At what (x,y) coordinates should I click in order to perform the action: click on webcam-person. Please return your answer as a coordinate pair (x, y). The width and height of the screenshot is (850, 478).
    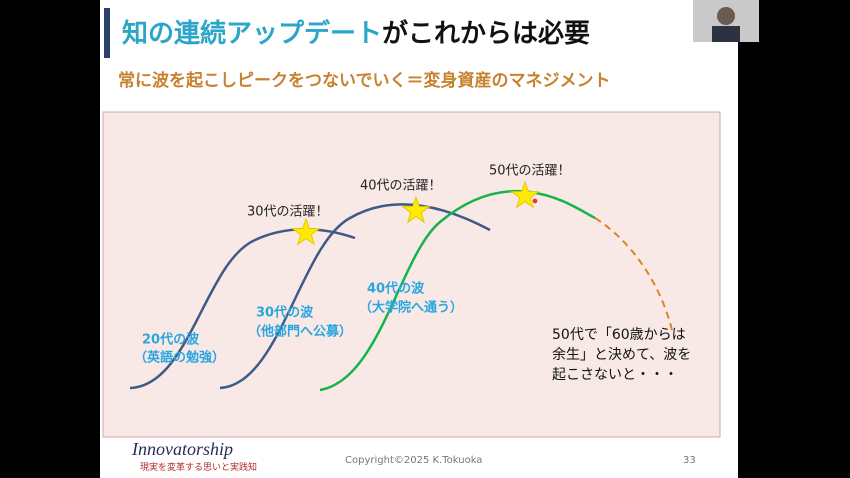
    Looking at the image, I should click on (726, 16).